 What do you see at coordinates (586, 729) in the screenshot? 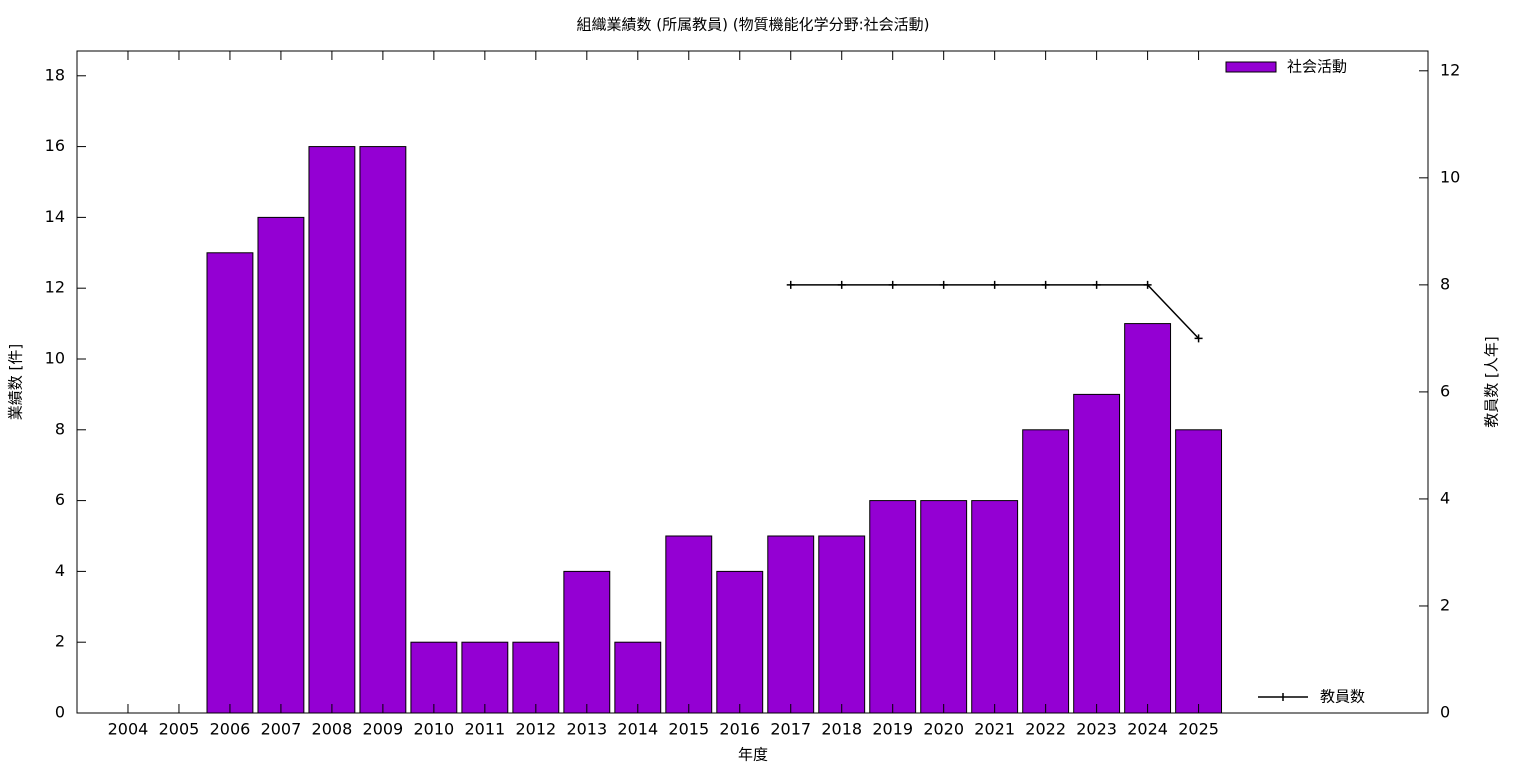
I see `x-tick-label: 2013` at bounding box center [586, 729].